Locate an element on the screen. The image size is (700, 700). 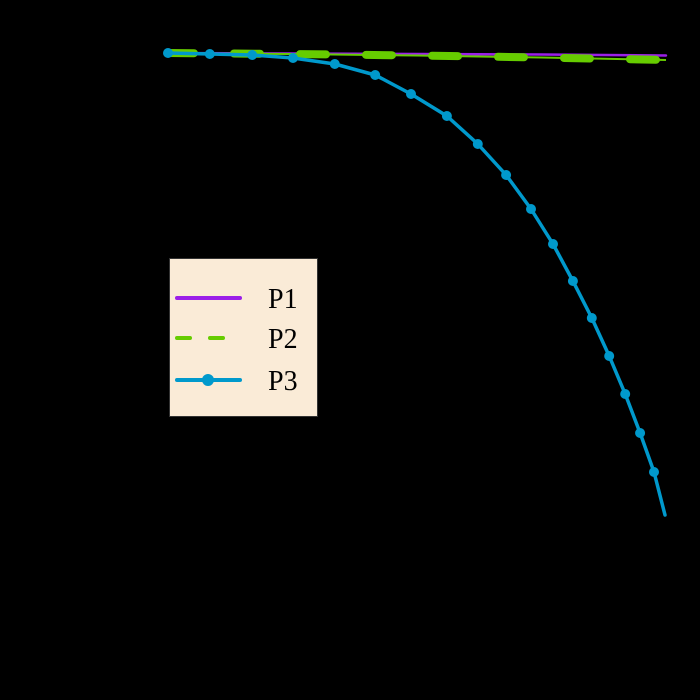
legend-entry-p2: P2 is located at coordinates (236, 339).